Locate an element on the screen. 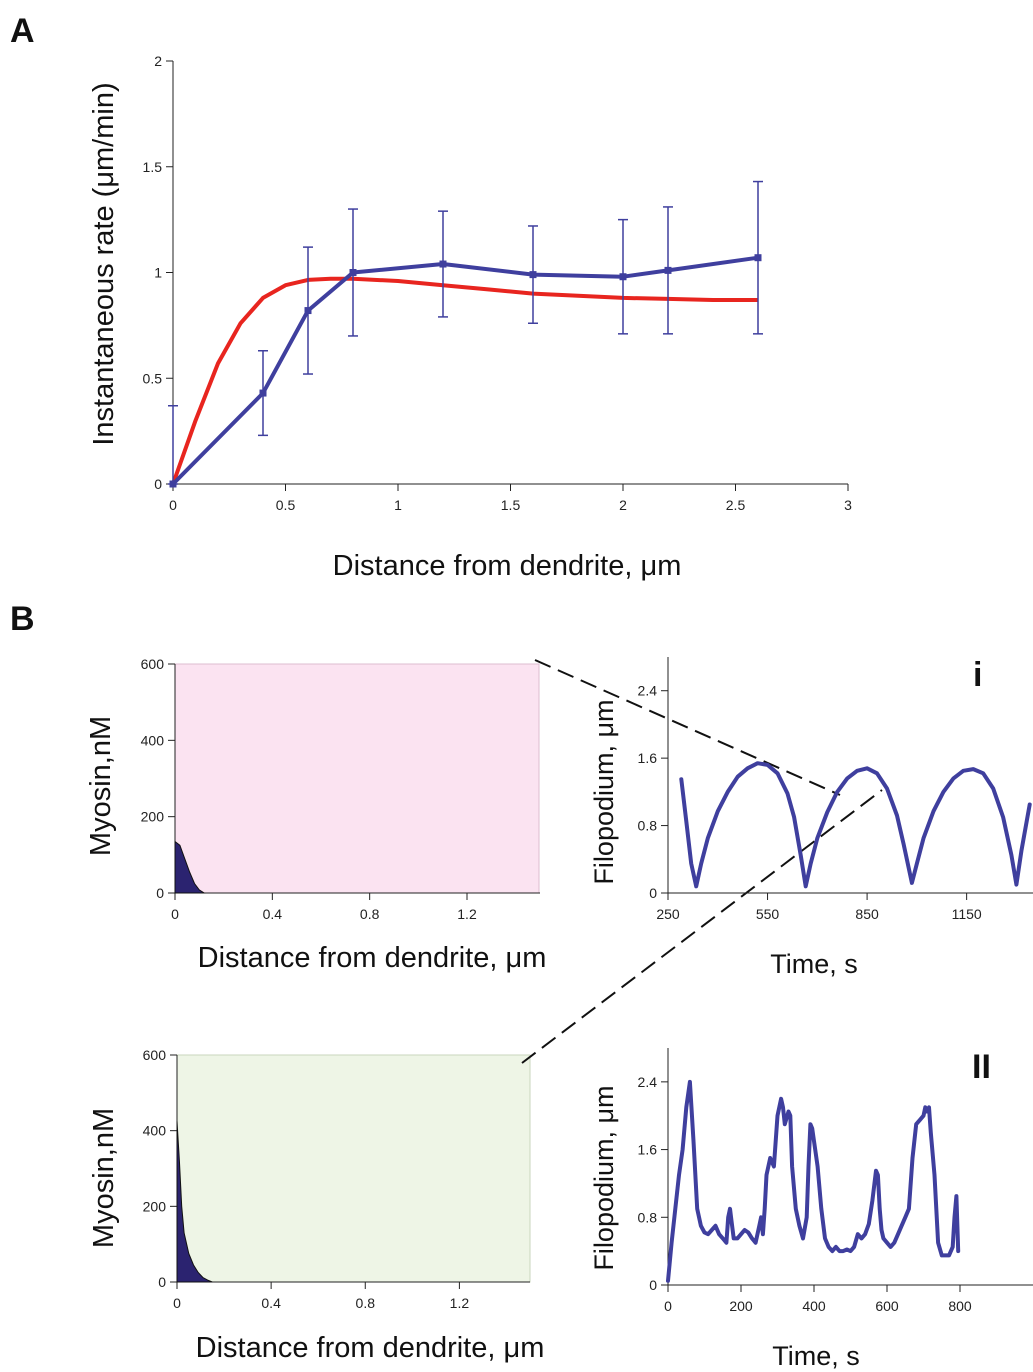 This screenshot has height=1372, width=1033. panel-label-i: i is located at coordinates (977, 675).